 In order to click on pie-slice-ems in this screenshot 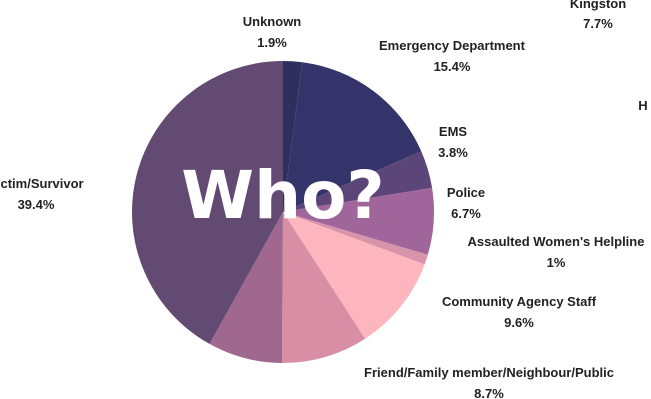, I will do `click(358, 181)`.